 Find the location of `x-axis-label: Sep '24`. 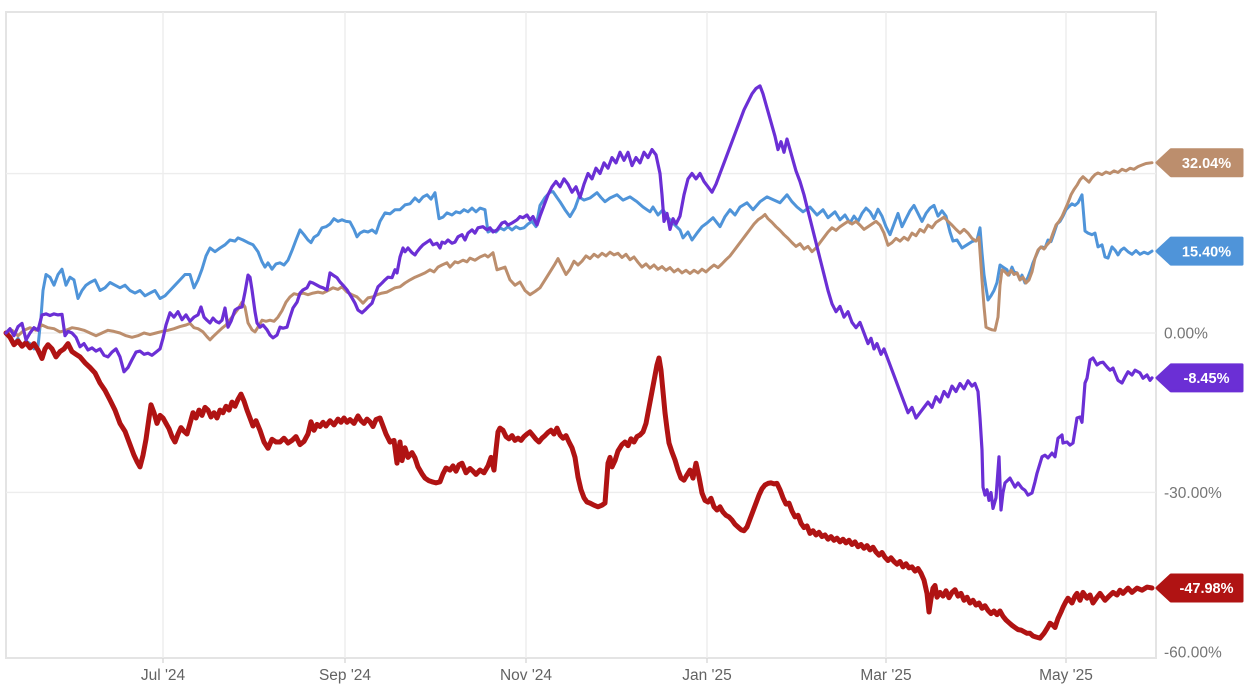

x-axis-label: Sep '24 is located at coordinates (345, 675).